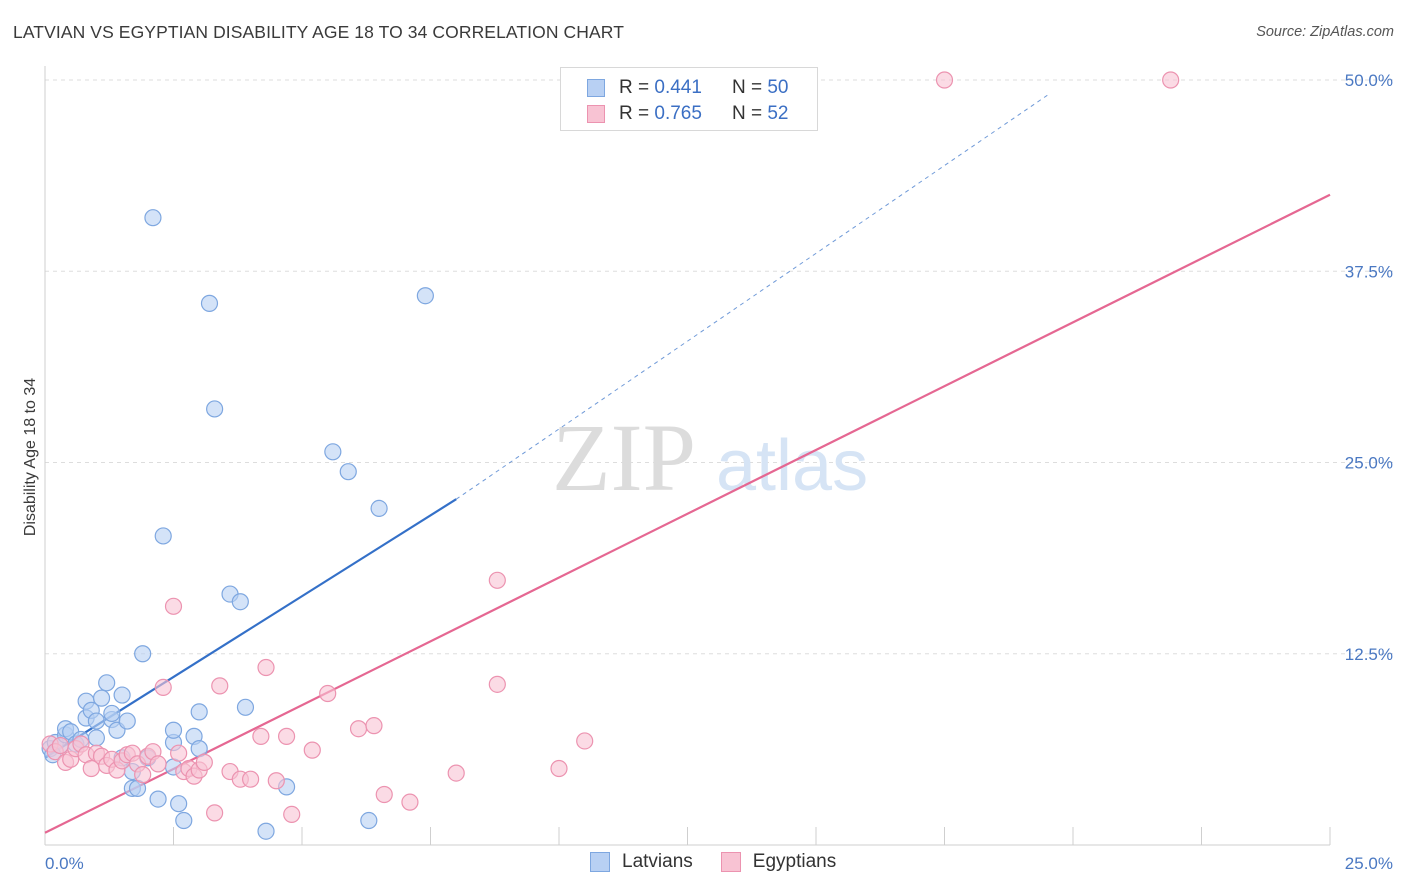  I want to click on egyptian-swatch, so click(596, 114).